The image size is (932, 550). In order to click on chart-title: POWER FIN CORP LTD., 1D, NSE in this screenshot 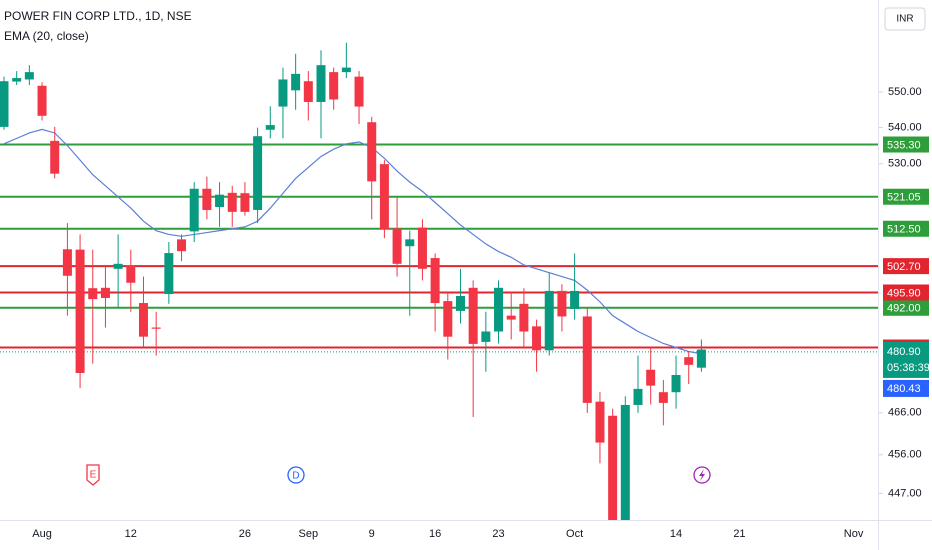, I will do `click(98, 16)`.